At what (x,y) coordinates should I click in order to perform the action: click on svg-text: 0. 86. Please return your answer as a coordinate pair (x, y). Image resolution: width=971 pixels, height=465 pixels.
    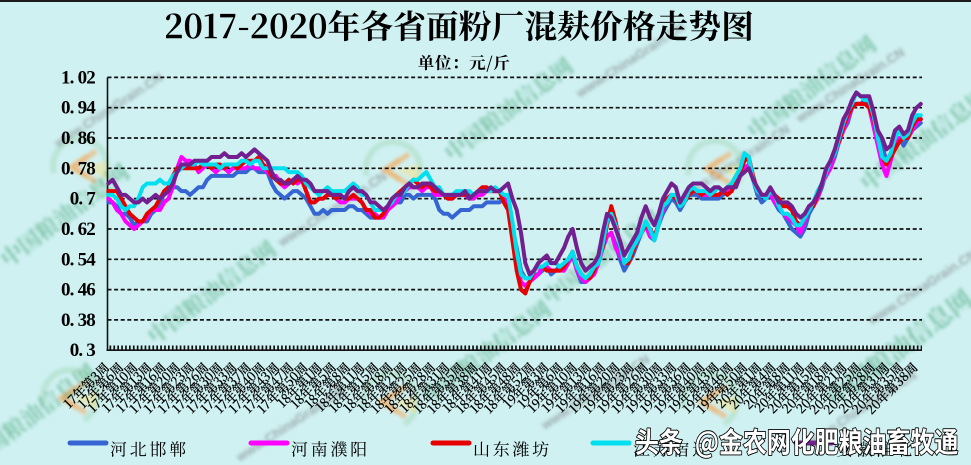
    Looking at the image, I should click on (78, 138).